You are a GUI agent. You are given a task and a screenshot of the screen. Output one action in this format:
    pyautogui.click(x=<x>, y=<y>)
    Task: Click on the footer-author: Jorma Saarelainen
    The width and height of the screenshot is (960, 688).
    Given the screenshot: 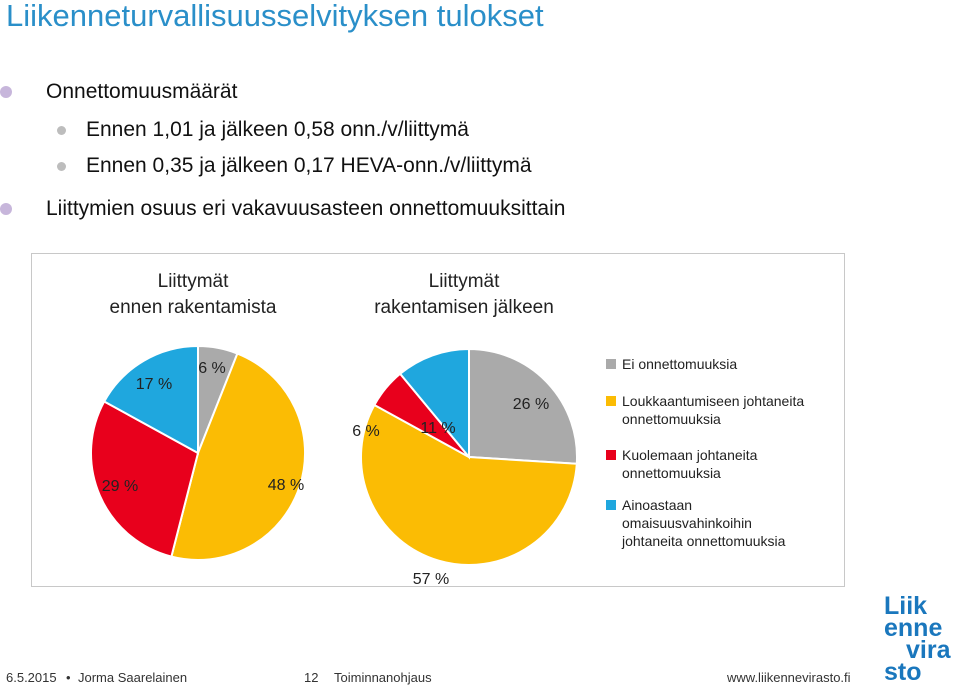 What is the action you would take?
    pyautogui.click(x=133, y=677)
    